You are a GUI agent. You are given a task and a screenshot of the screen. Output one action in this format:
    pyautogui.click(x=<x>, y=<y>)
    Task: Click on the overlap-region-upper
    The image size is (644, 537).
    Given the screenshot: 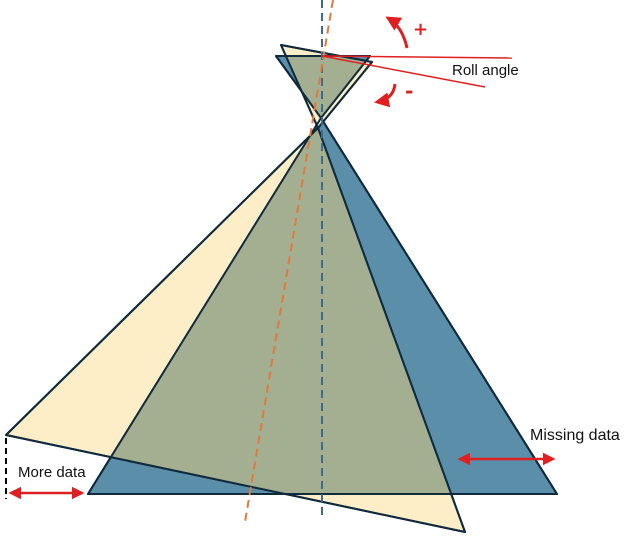 What is the action you would take?
    pyautogui.click(x=325, y=87)
    